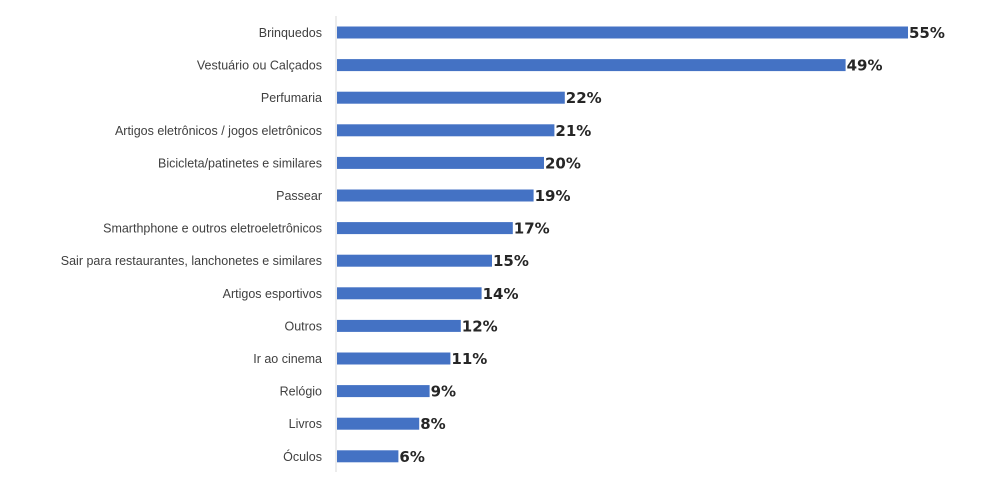 This screenshot has height=484, width=997. Describe the element at coordinates (411, 457) in the screenshot. I see `value-label: 6%` at that location.